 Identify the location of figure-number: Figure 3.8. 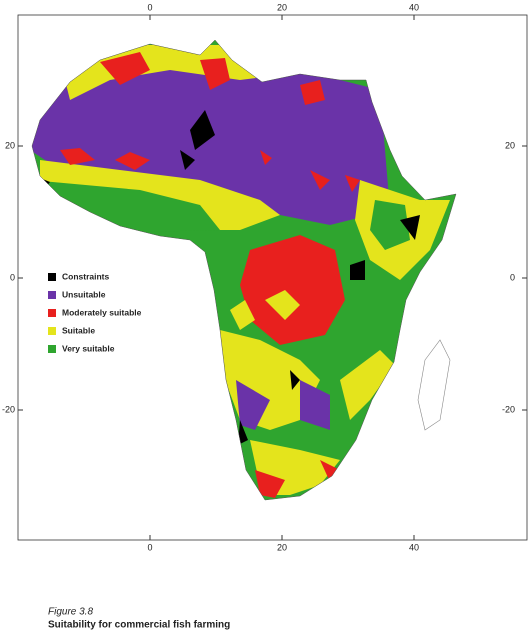
(70, 612).